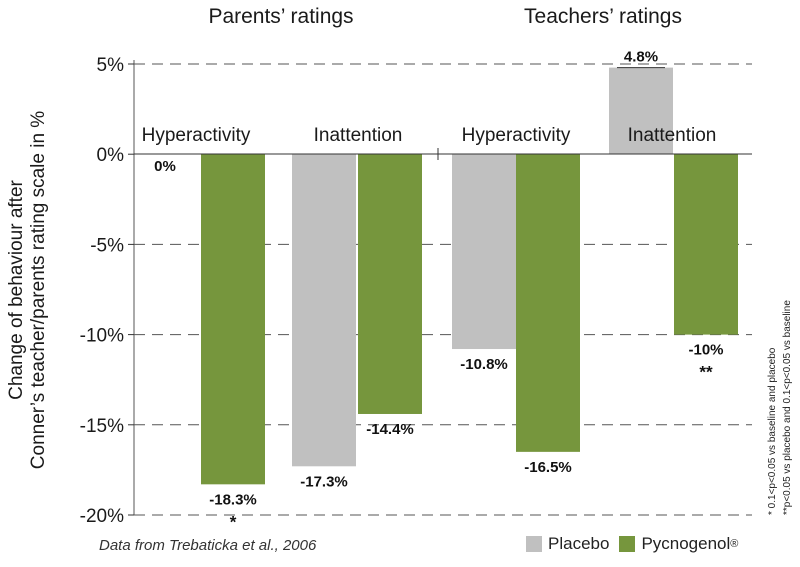 The image size is (800, 567). Describe the element at coordinates (324, 481) in the screenshot. I see `value-label-placebo-1: -17.3%` at that location.